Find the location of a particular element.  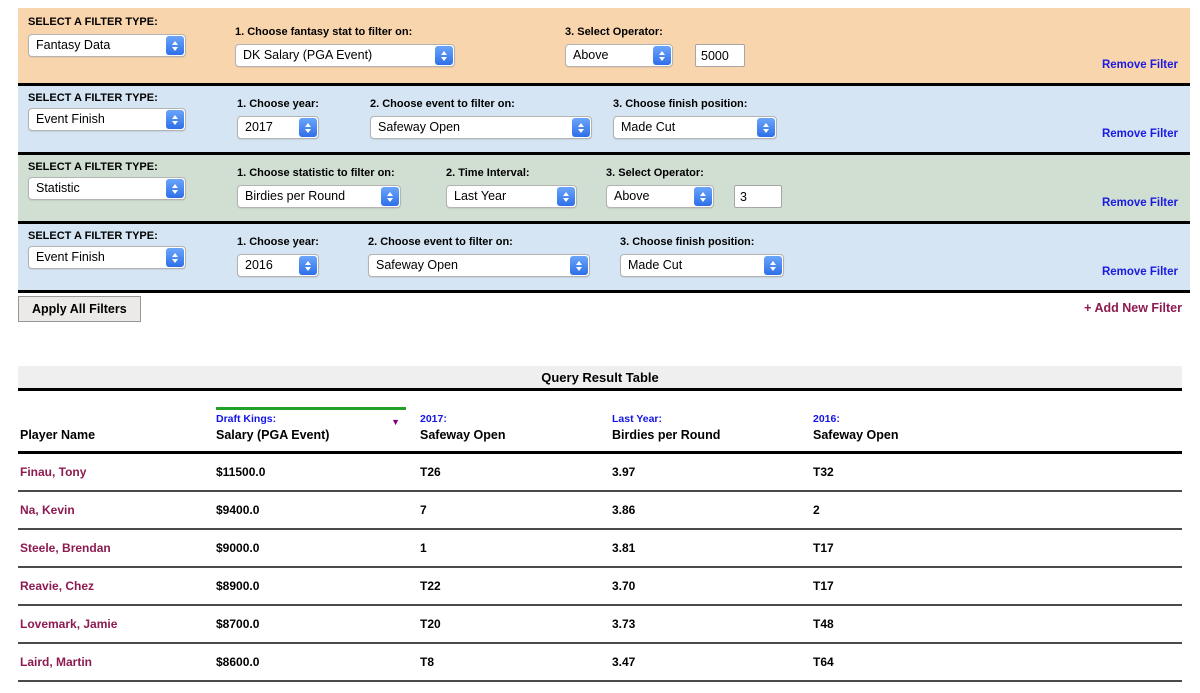

field-label: 1. Choose fantasy stat to filter on: is located at coordinates (324, 32).